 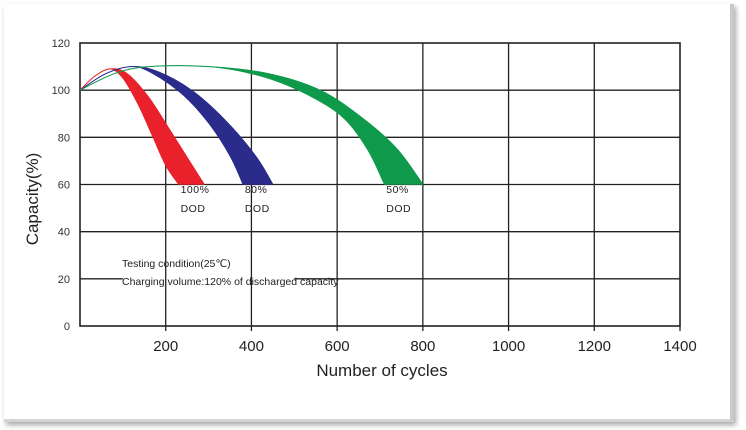 What do you see at coordinates (195, 190) in the screenshot?
I see `dod-percent-label: 100%` at bounding box center [195, 190].